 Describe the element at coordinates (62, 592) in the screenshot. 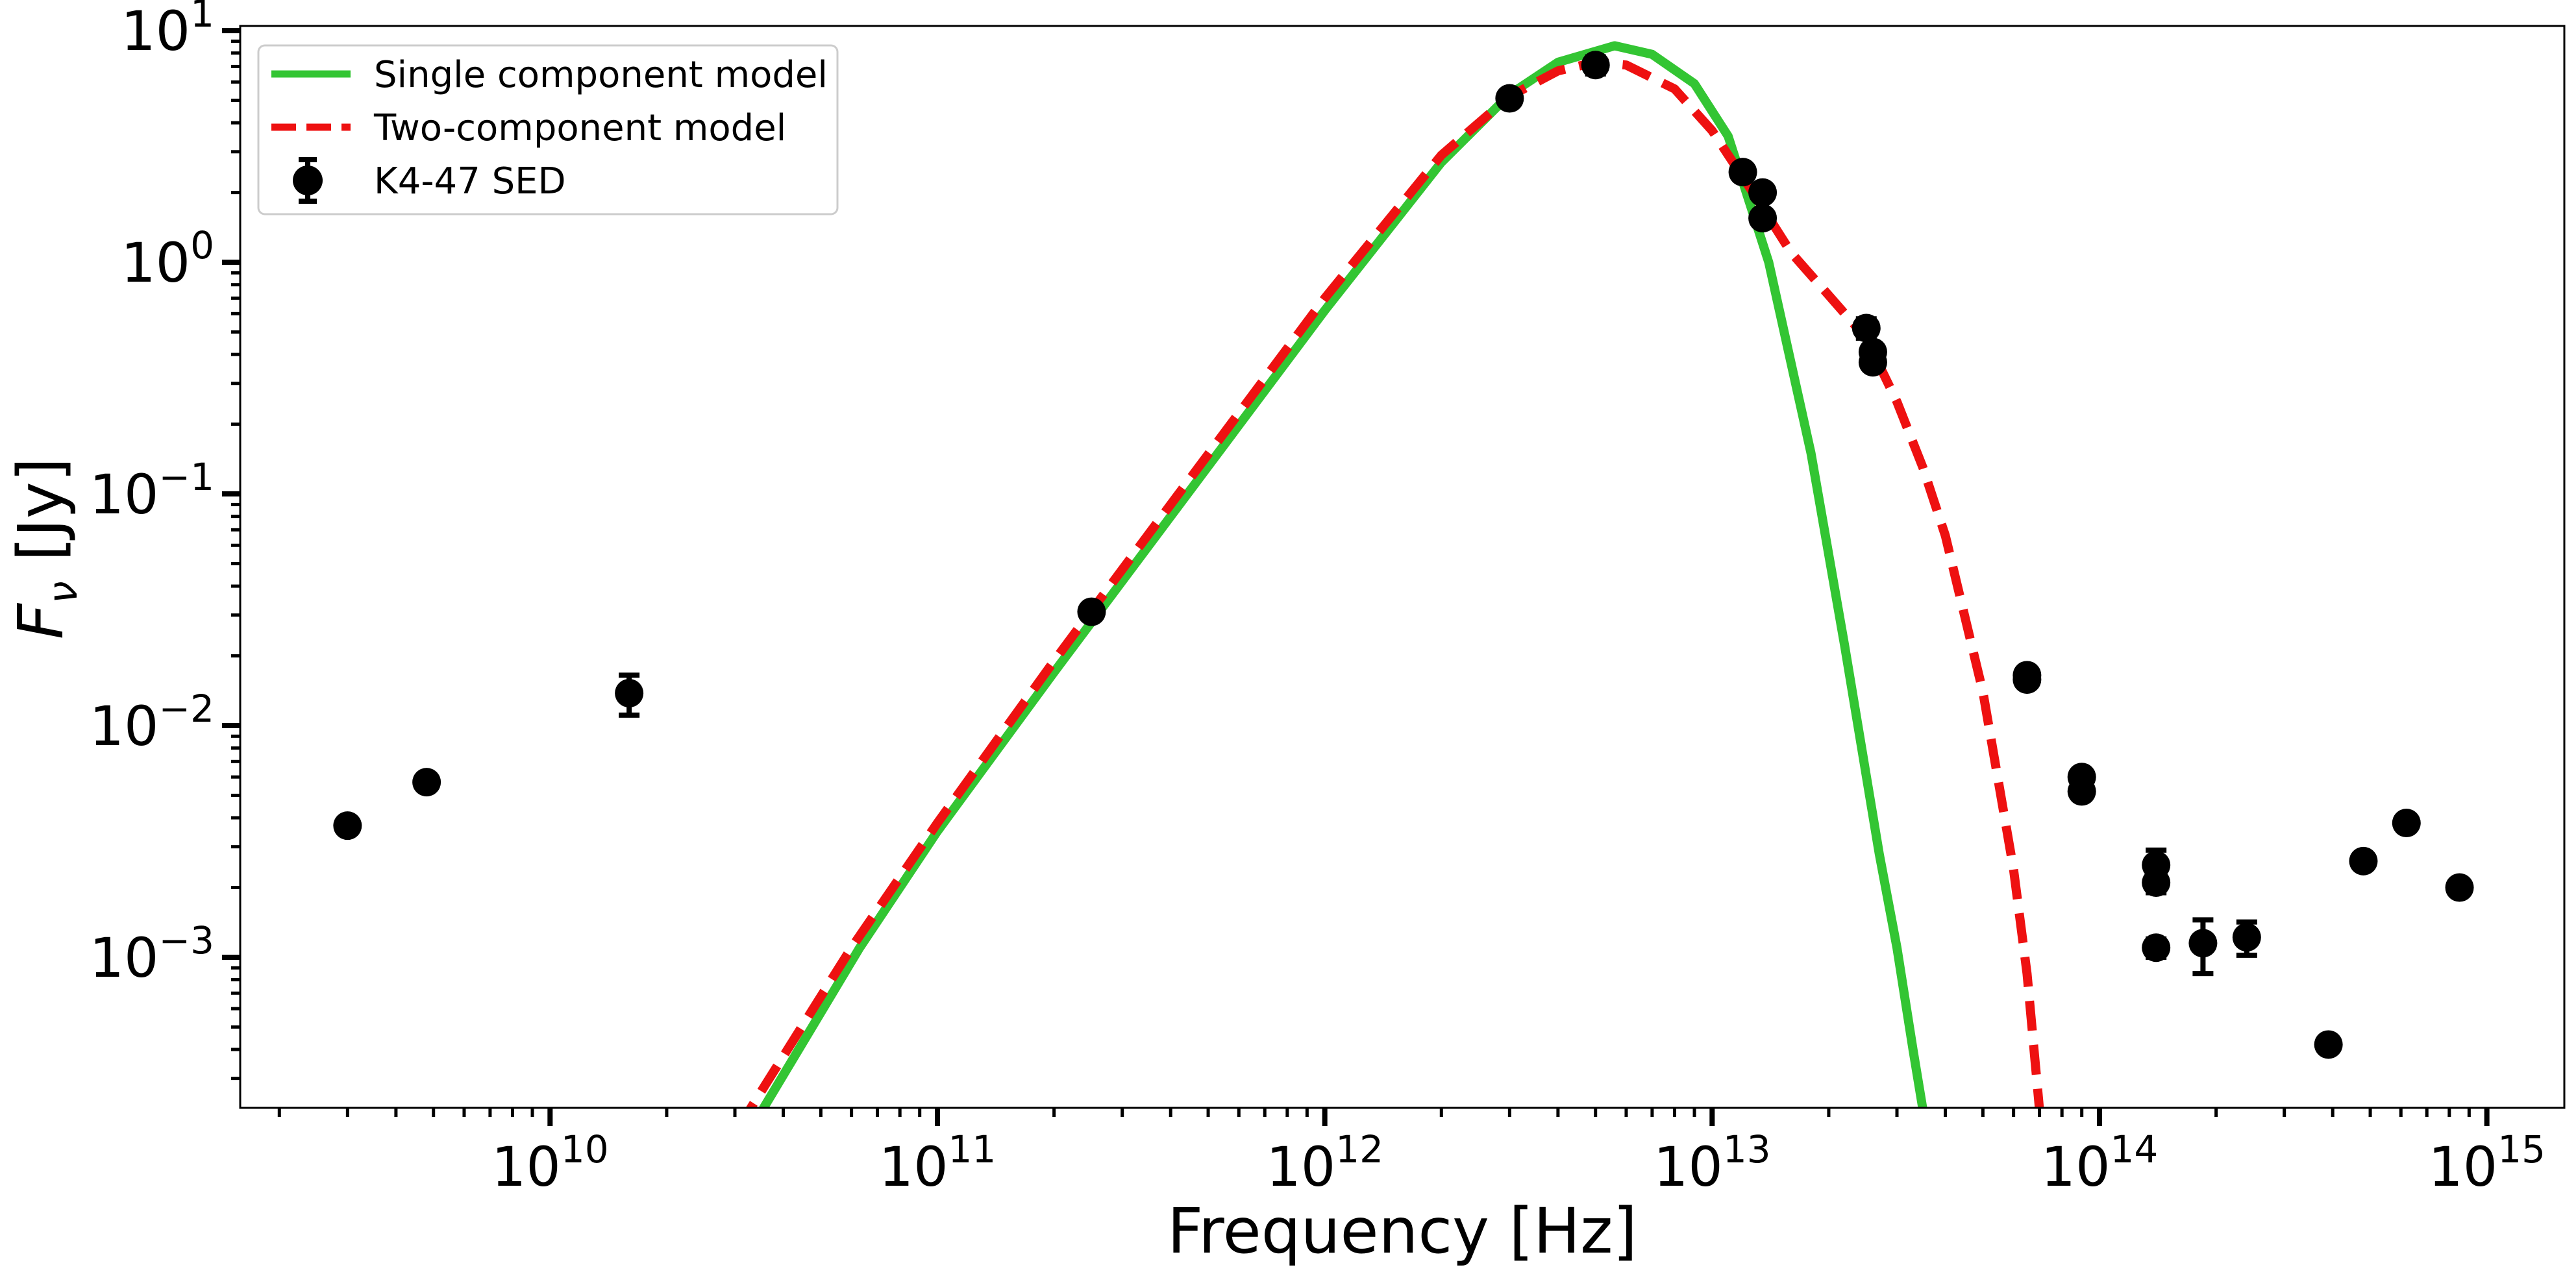

I see `y-axis-label-subscript: ν` at that location.